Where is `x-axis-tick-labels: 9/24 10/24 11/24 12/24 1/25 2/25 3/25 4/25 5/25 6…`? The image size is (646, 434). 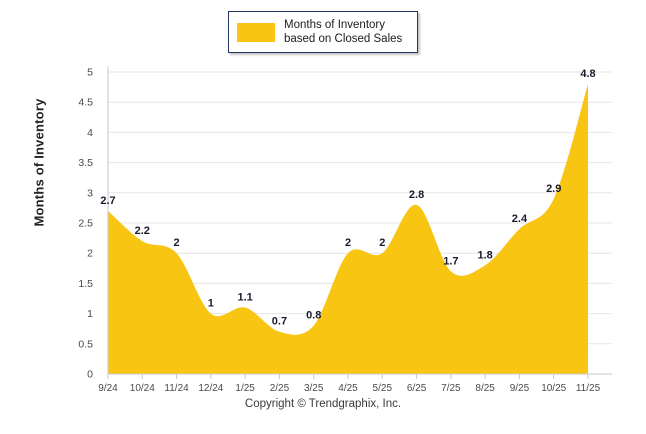 x-axis-tick-labels: 9/24 10/24 11/24 12/24 1/25 2/25 3/25 4/25 5/25 6… is located at coordinates (349, 388).